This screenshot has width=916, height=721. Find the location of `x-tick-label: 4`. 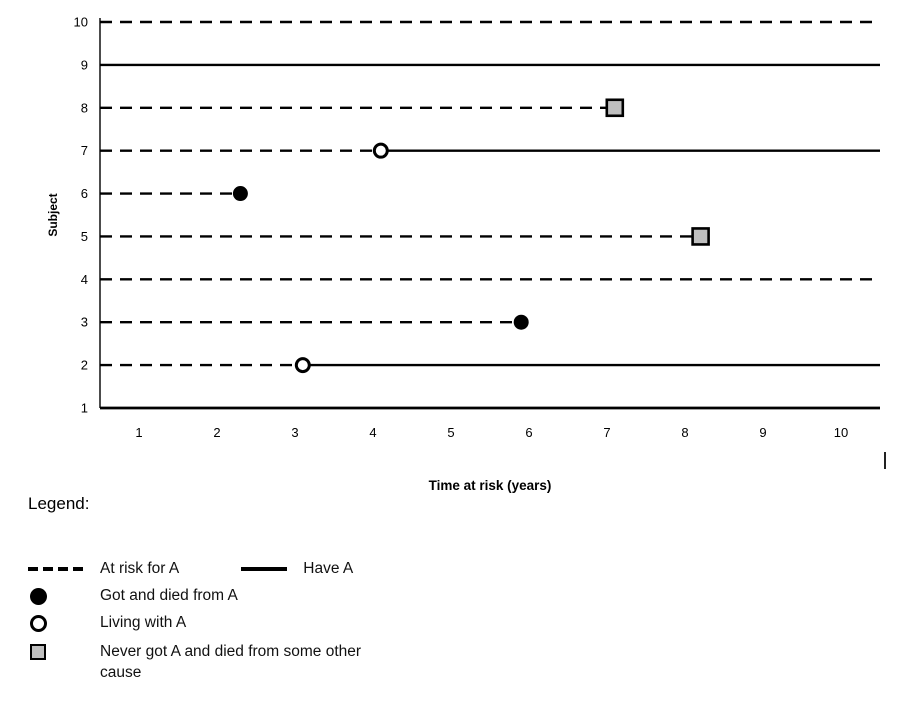

x-tick-label: 4 is located at coordinates (372, 432).